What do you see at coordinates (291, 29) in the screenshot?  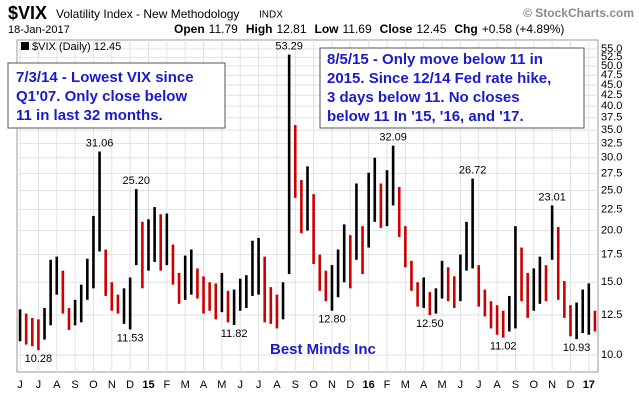 I see `quote-value: 12.81` at bounding box center [291, 29].